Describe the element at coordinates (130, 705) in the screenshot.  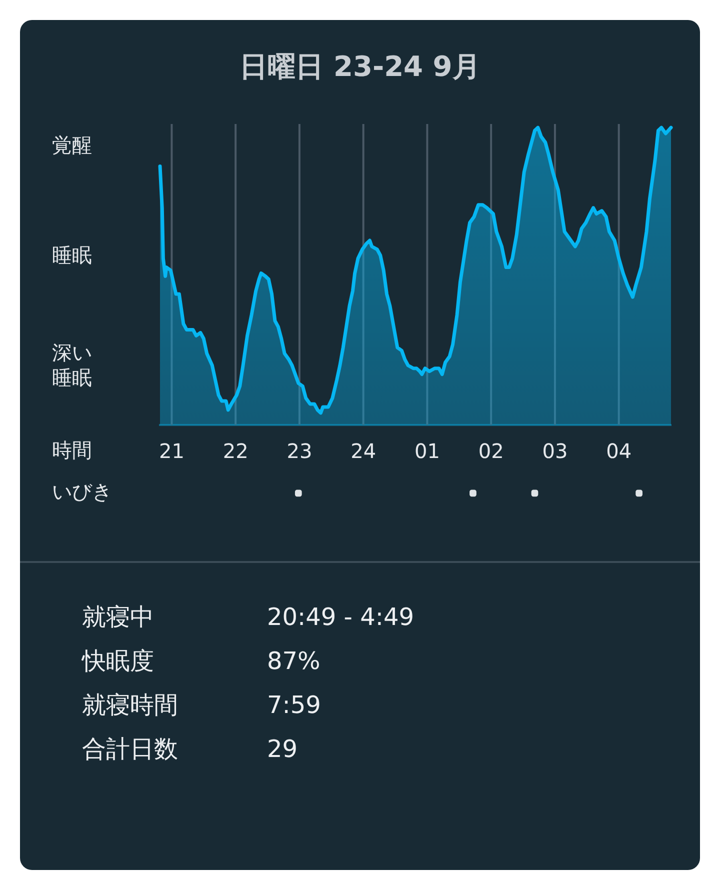
I see `text: 就寝時間` at that location.